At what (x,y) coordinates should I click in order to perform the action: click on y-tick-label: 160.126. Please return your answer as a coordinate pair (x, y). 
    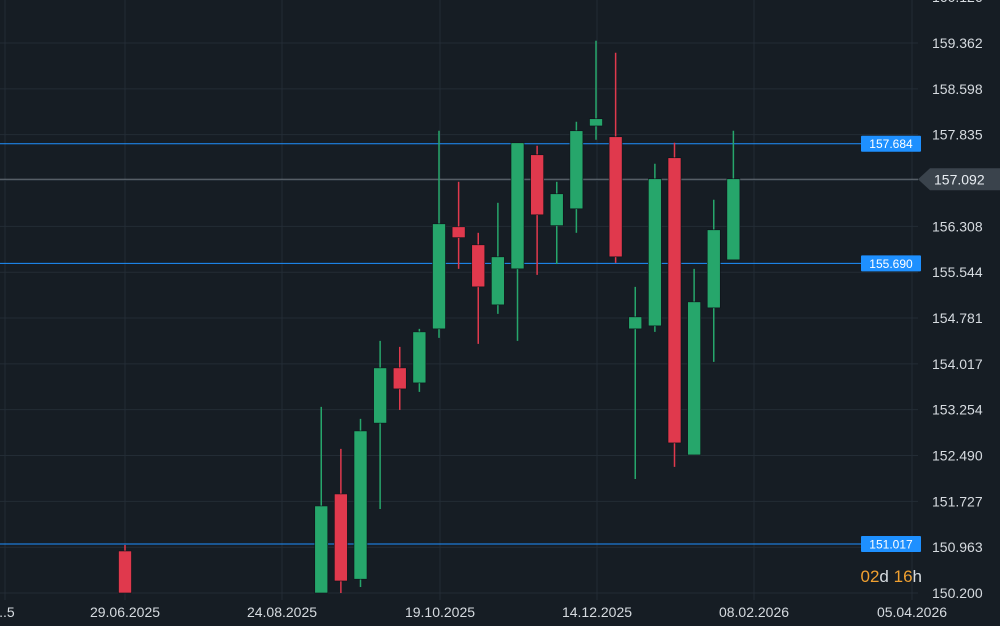
    Looking at the image, I should click on (957, 2).